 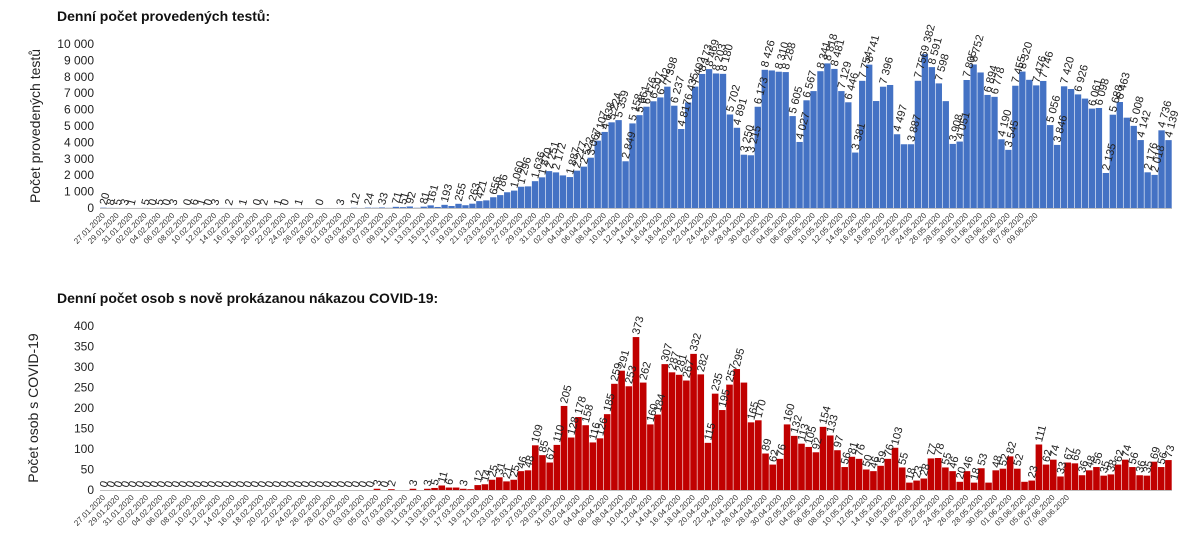 What do you see at coordinates (79, 93) in the screenshot?
I see `y-tick-label: 7 000` at bounding box center [79, 93].